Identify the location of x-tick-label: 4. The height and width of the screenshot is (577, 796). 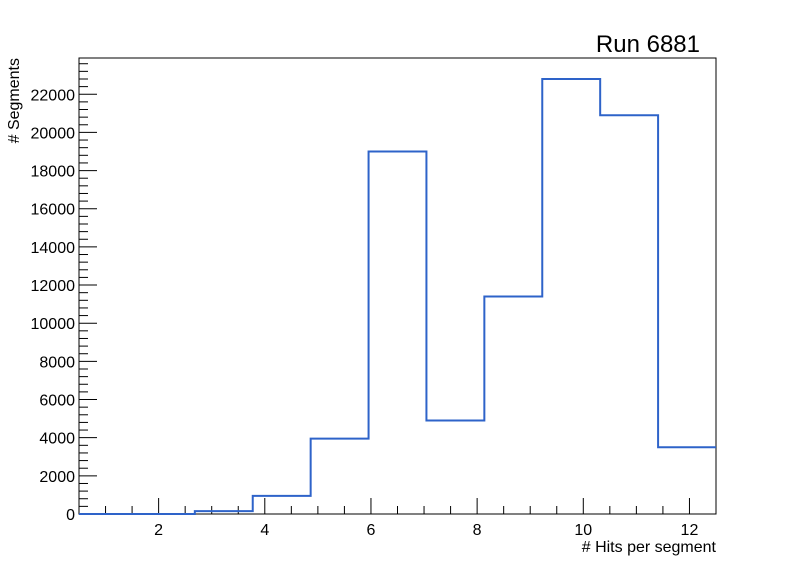
(264, 530).